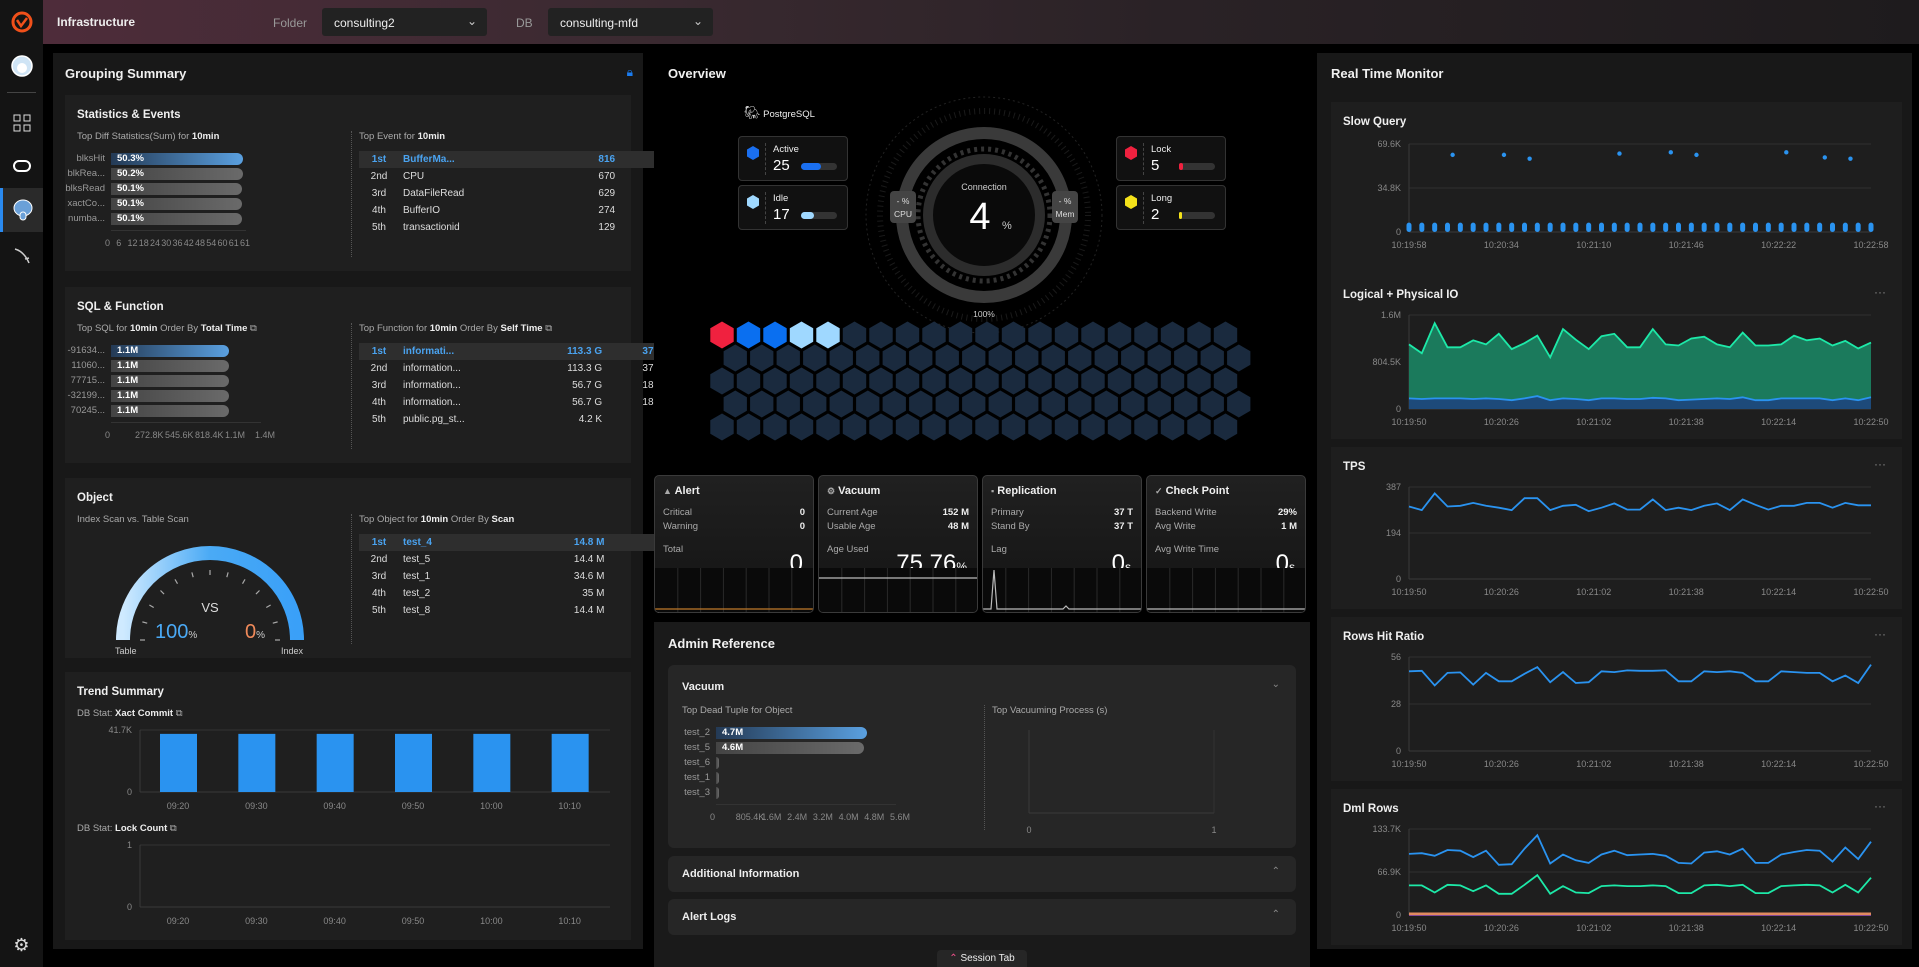 This screenshot has width=1919, height=967. What do you see at coordinates (1171, 207) in the screenshot?
I see `long-session-card: Long 2` at bounding box center [1171, 207].